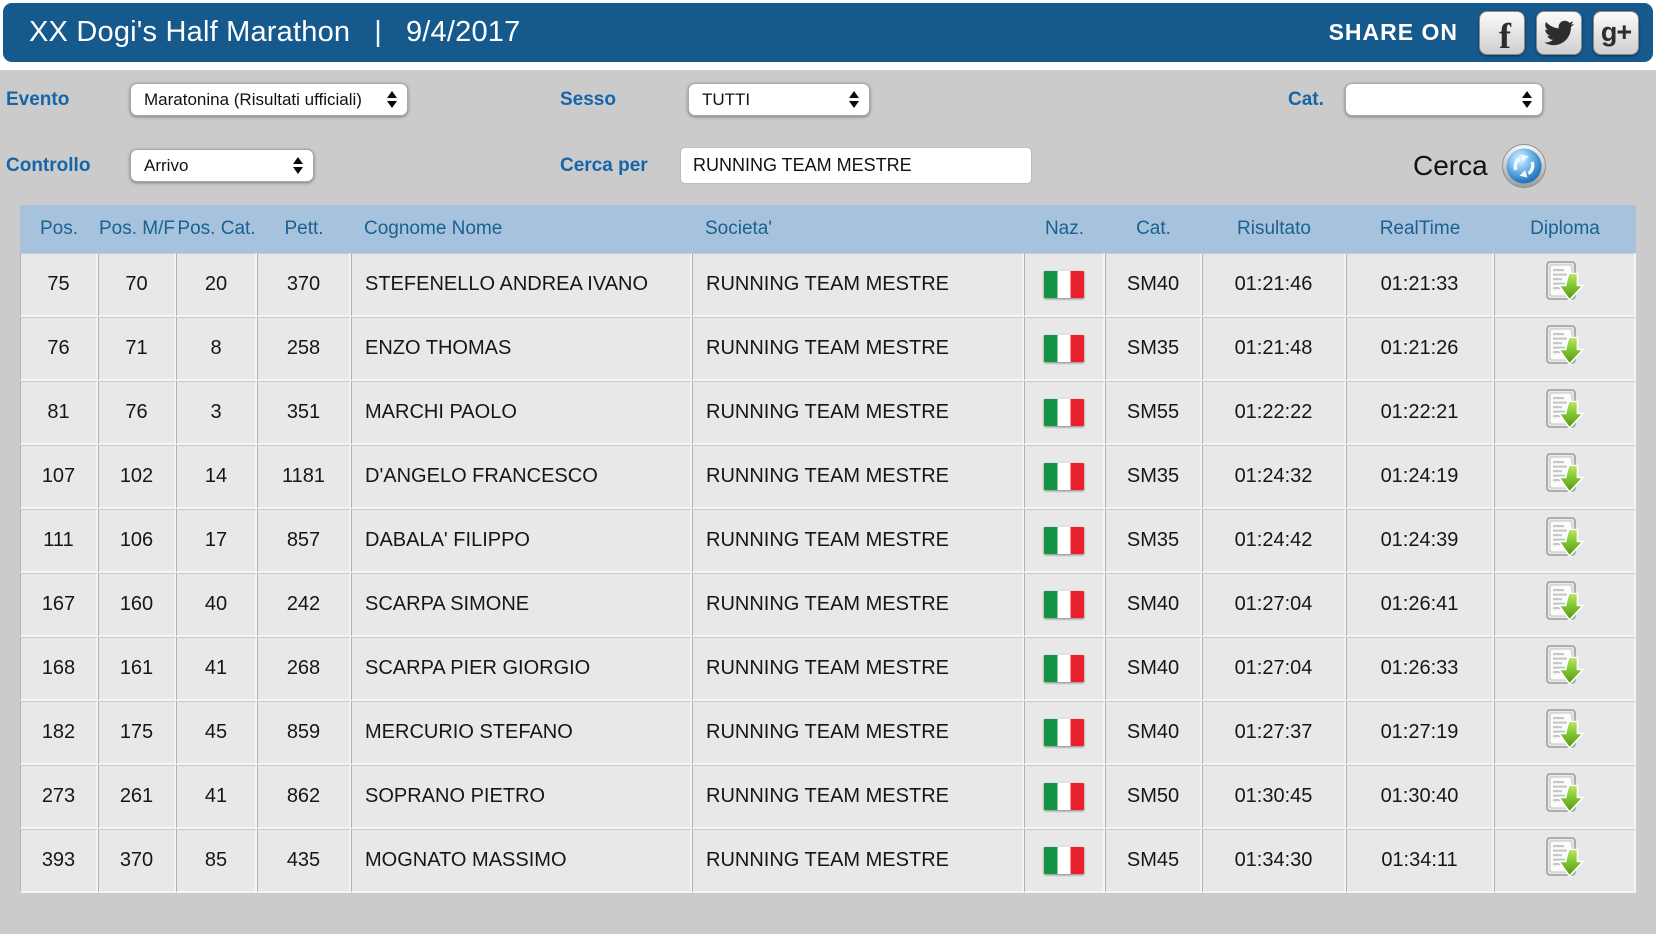 The width and height of the screenshot is (1656, 934). What do you see at coordinates (392, 99) in the screenshot?
I see `stepper-arrows-icon` at bounding box center [392, 99].